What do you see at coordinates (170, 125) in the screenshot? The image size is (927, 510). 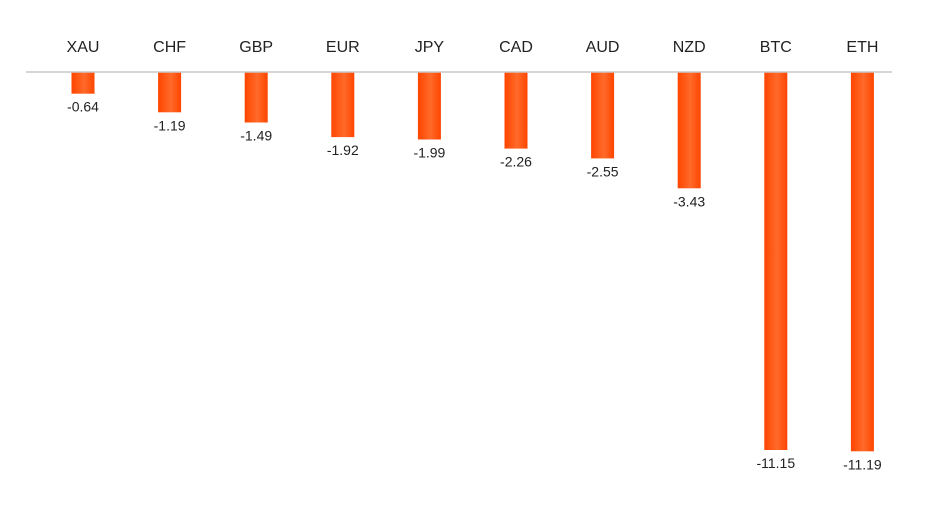 I see `value-label-chf: -1.19` at bounding box center [170, 125].